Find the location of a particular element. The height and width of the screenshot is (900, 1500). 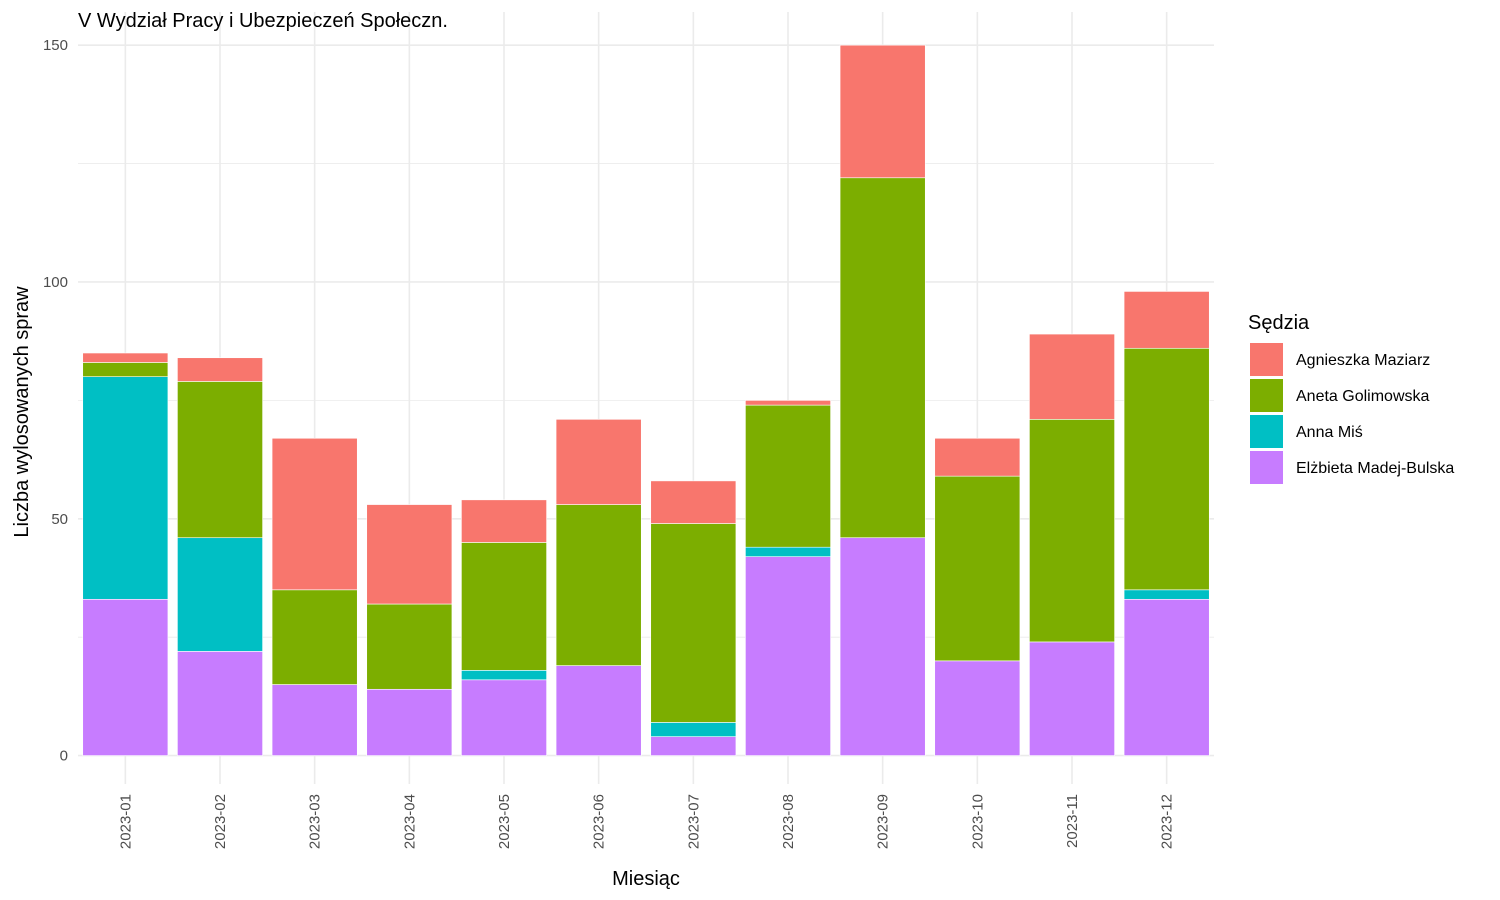

x-axis-title: Miesiąc is located at coordinates (646, 879).